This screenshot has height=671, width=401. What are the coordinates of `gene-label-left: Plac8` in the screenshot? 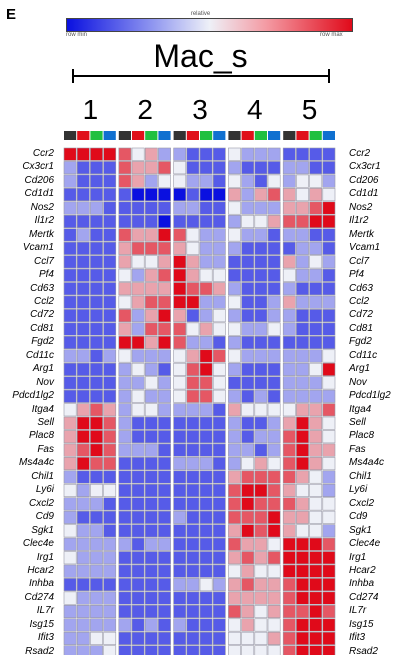 It's located at (41, 436).